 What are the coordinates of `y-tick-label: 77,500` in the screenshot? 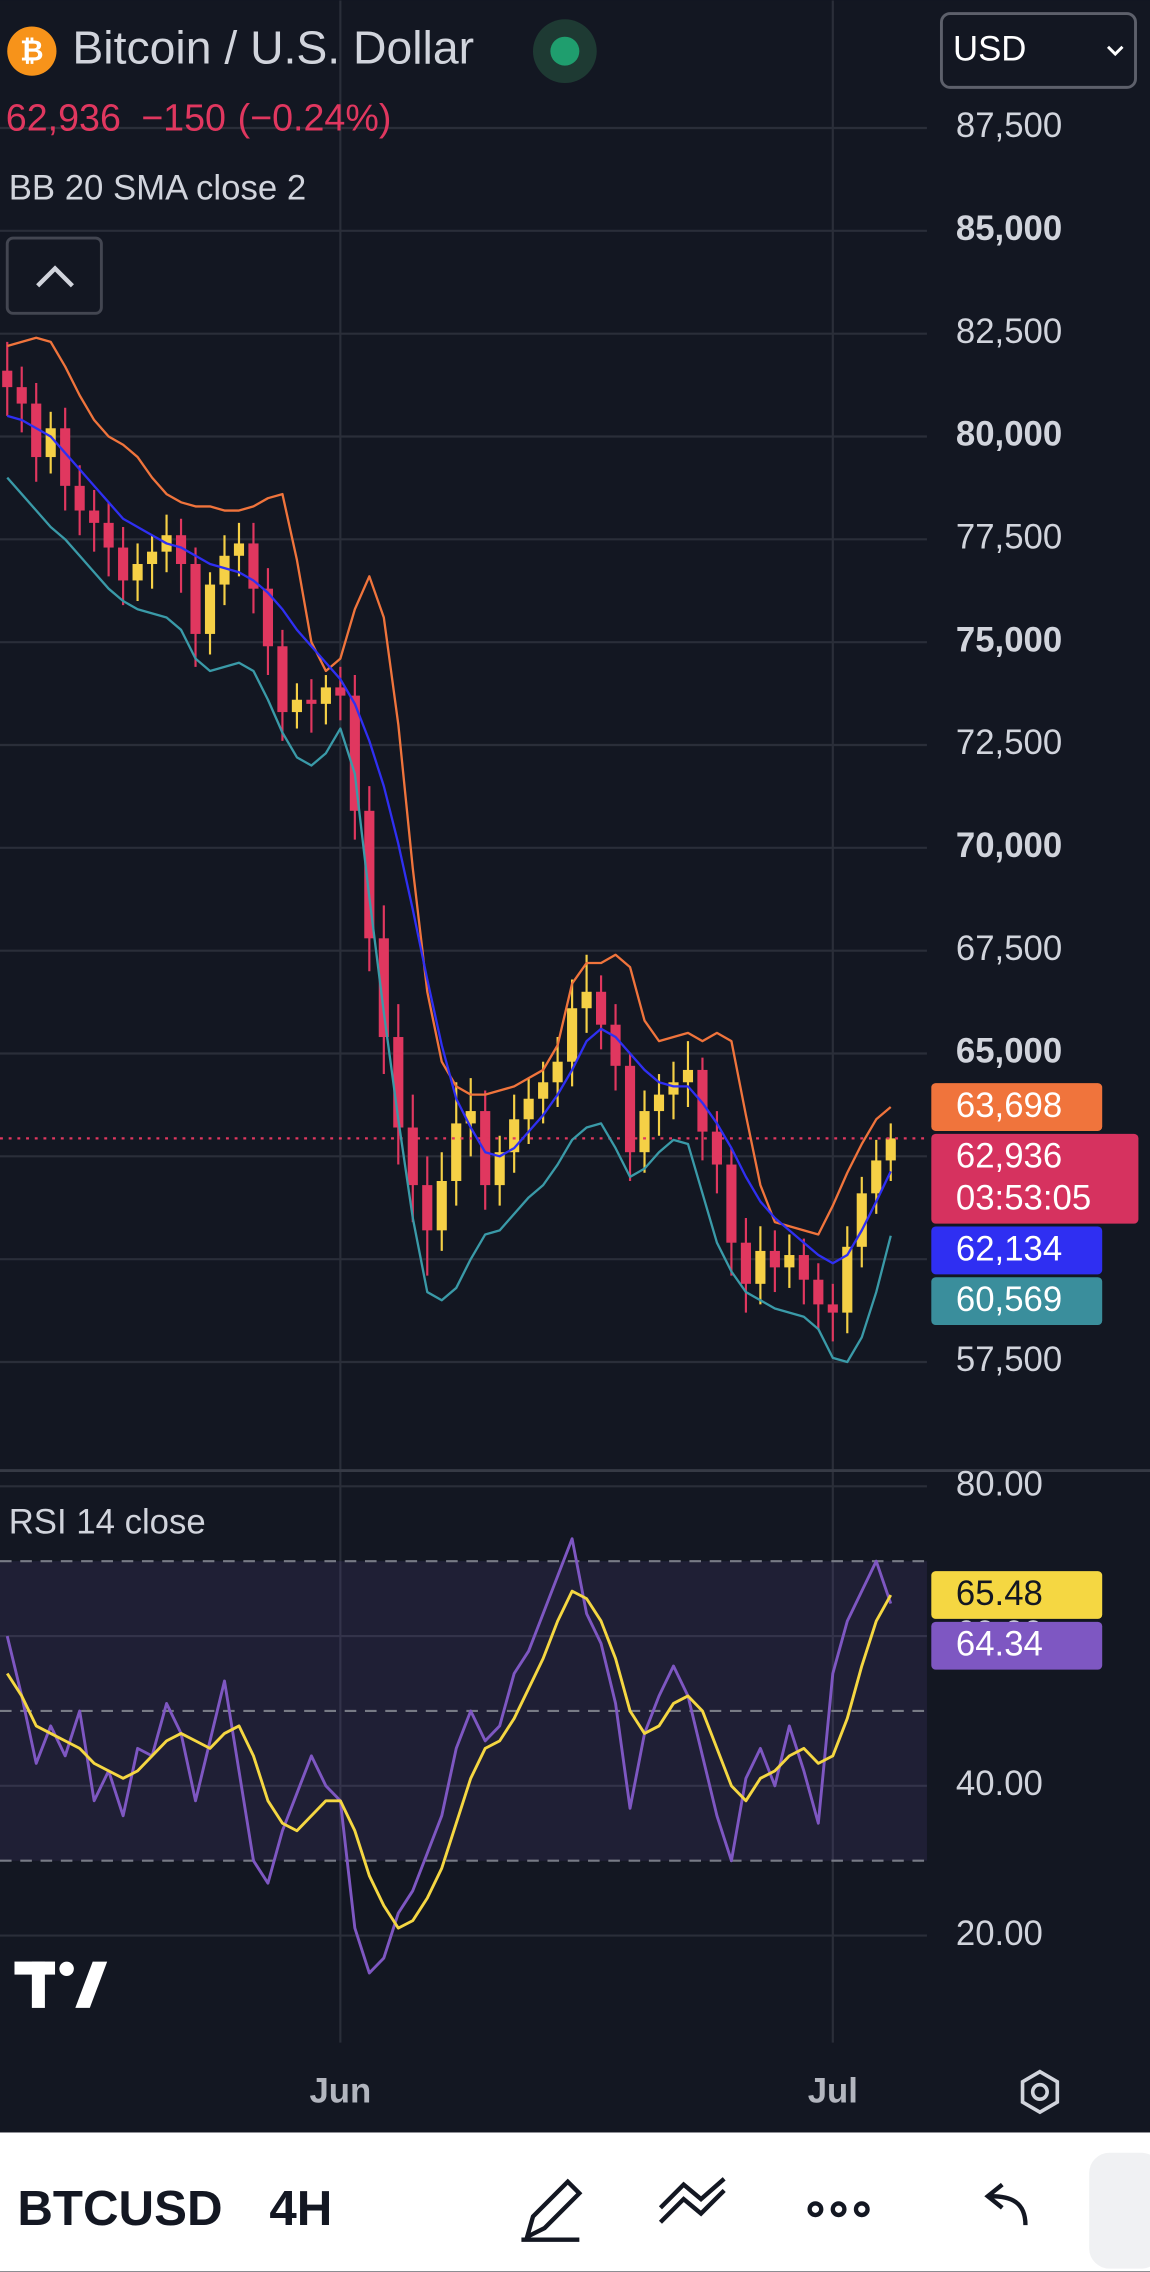 It's located at (1009, 538).